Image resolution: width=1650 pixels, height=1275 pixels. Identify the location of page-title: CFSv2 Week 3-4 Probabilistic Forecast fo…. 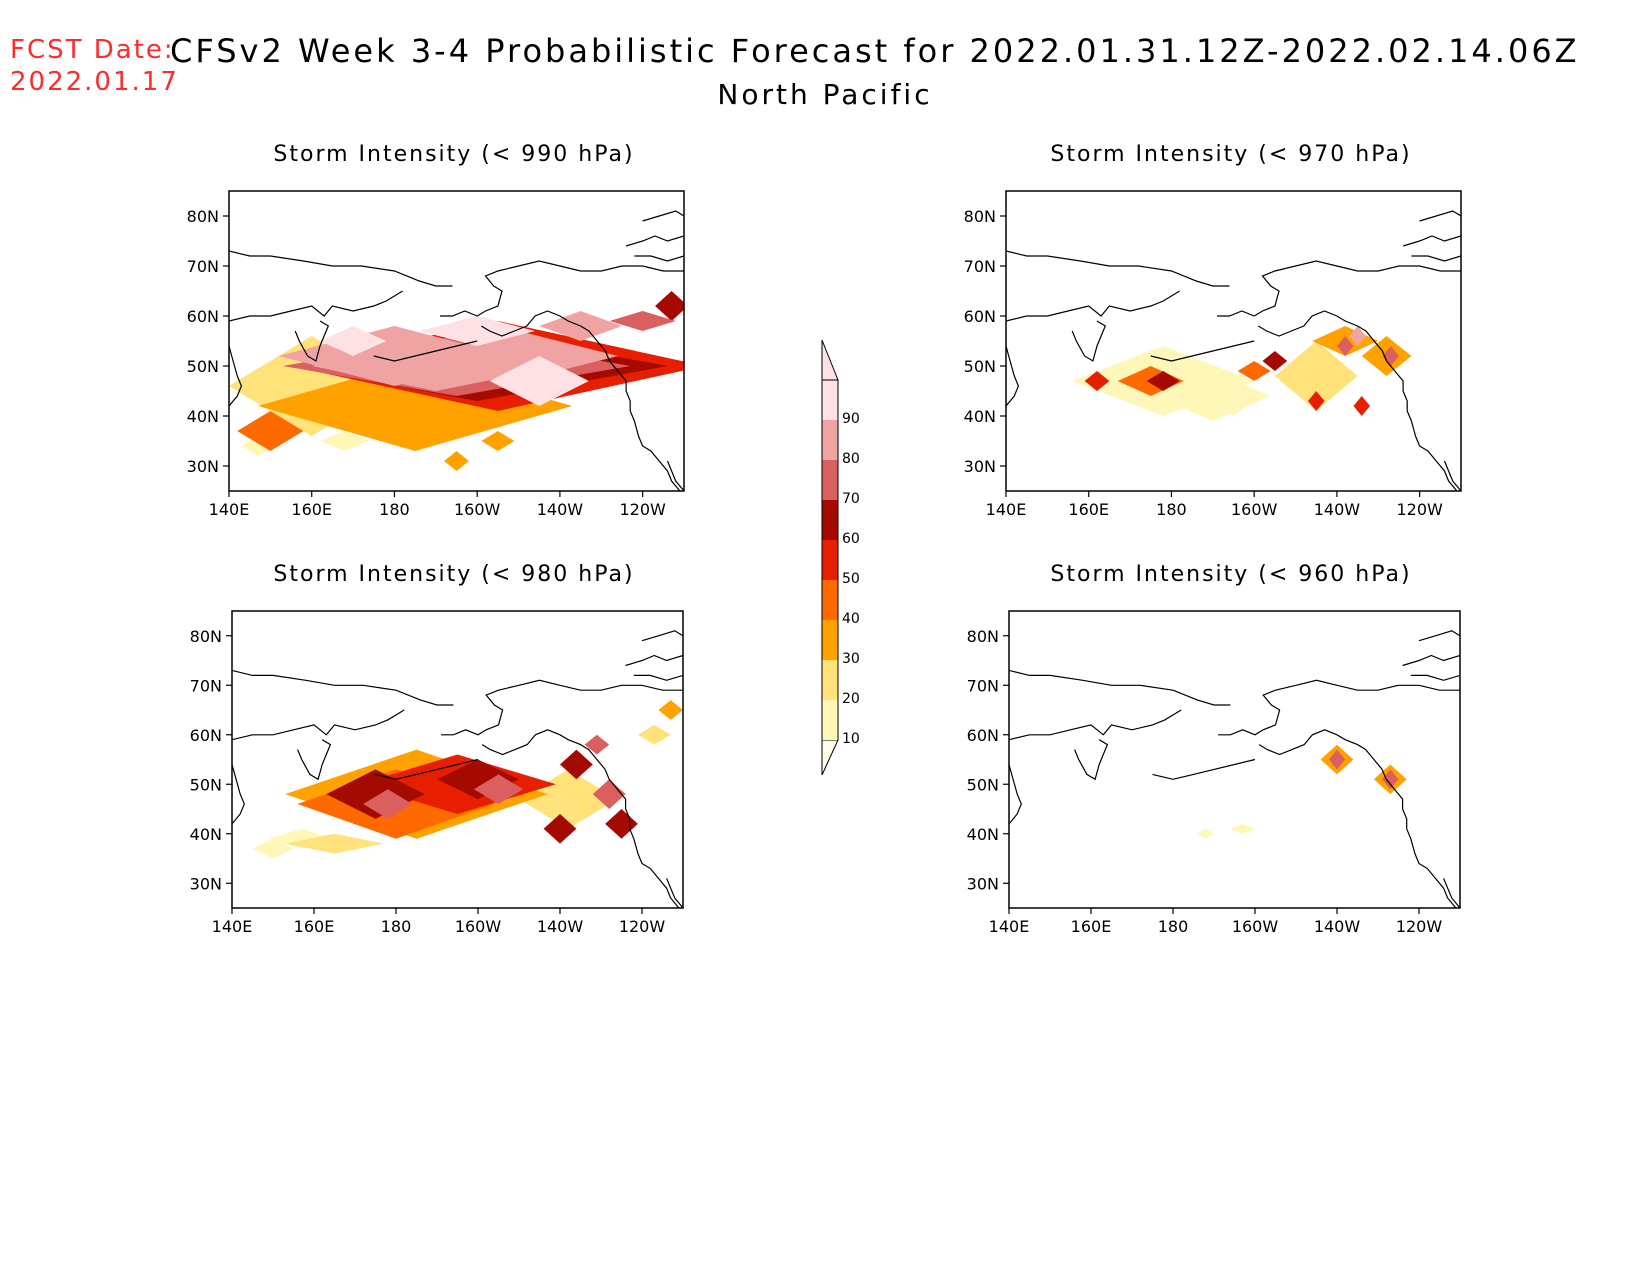
(875, 51).